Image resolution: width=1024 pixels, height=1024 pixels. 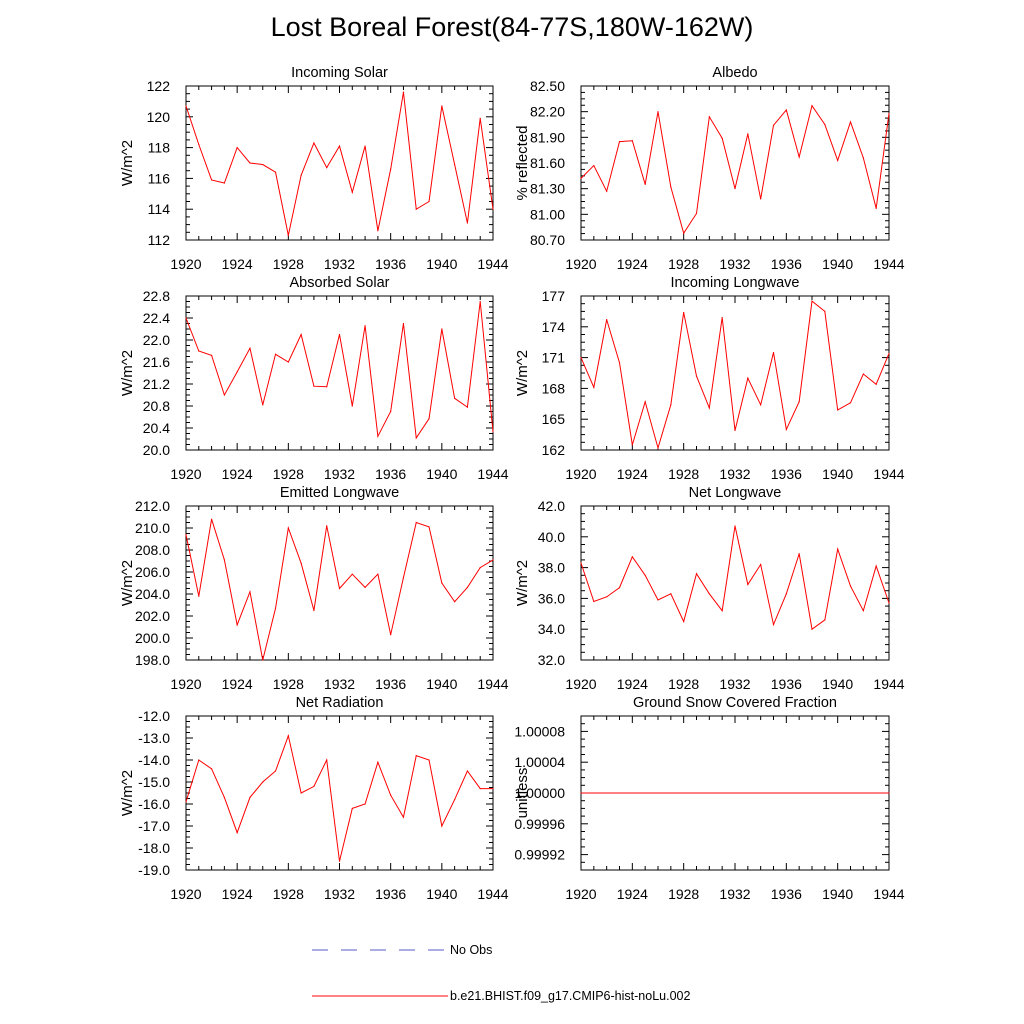 I want to click on y-tick-label: 212.0, so click(x=152, y=506).